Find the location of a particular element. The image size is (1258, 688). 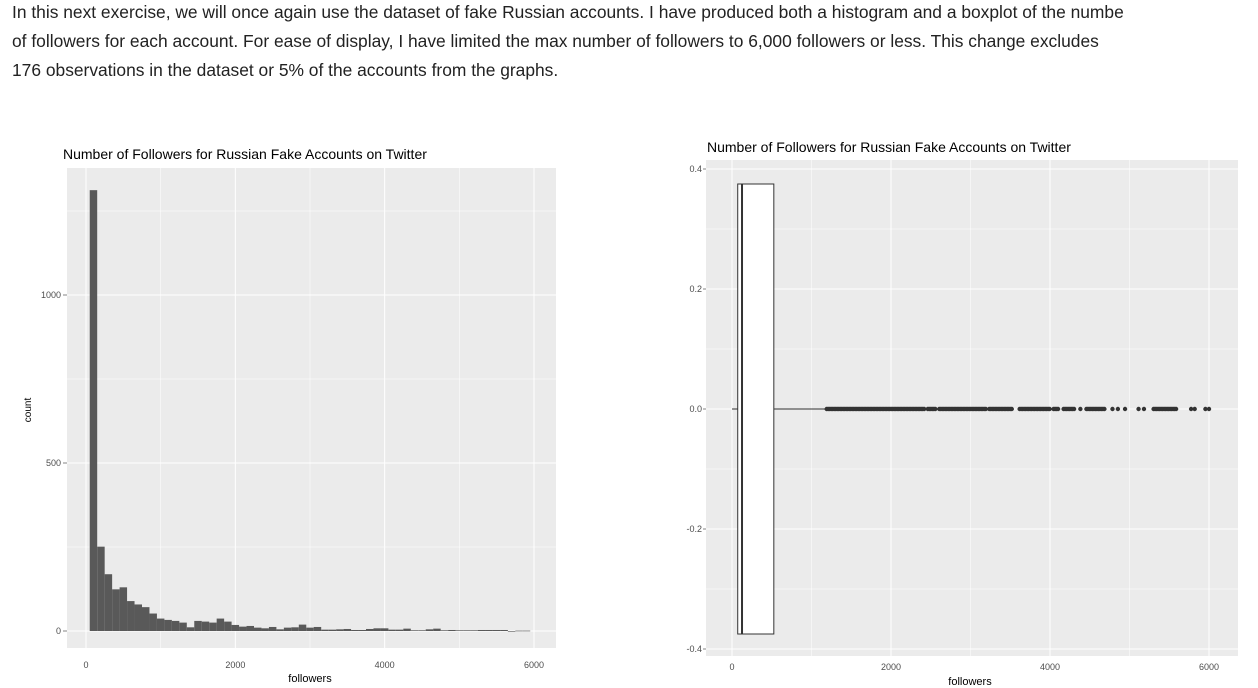

y-tick-label: 0.0 is located at coordinates (695, 409).